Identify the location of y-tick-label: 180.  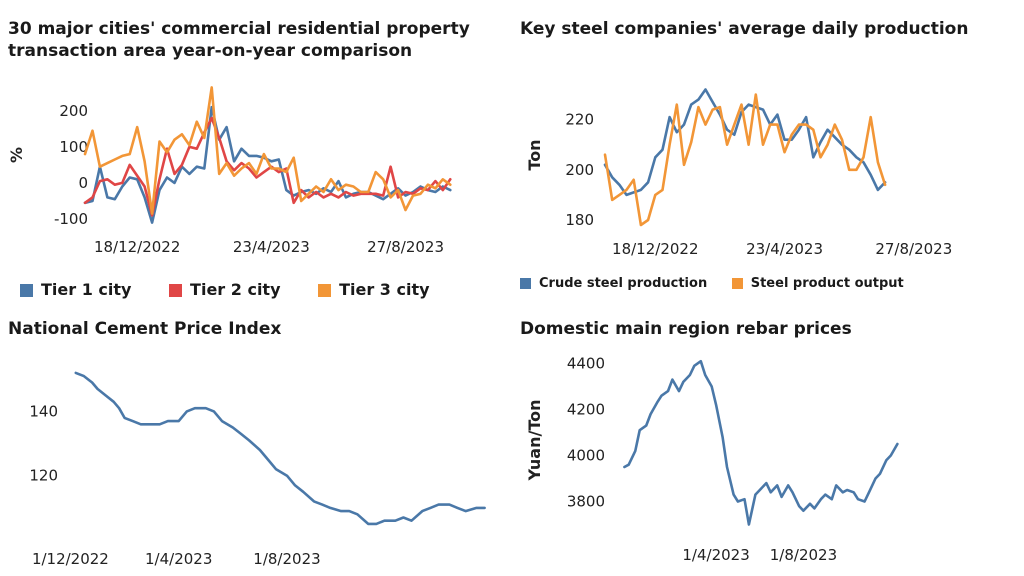
(579, 220).